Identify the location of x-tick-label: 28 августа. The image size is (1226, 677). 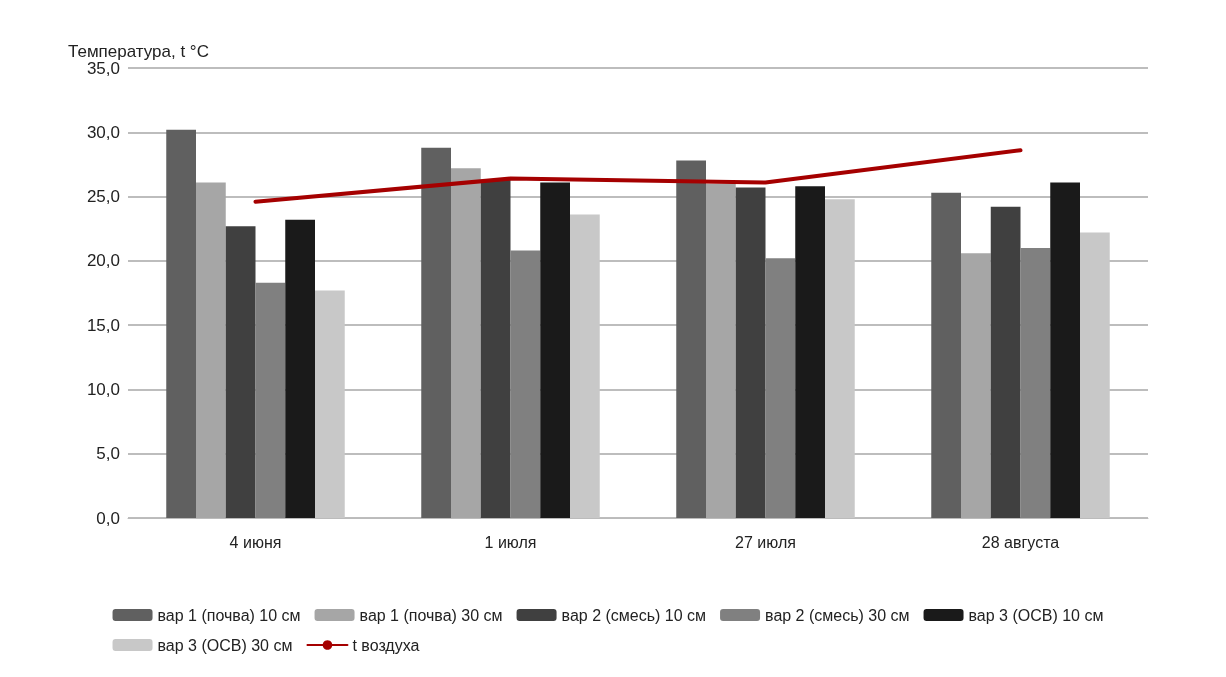
(1020, 542).